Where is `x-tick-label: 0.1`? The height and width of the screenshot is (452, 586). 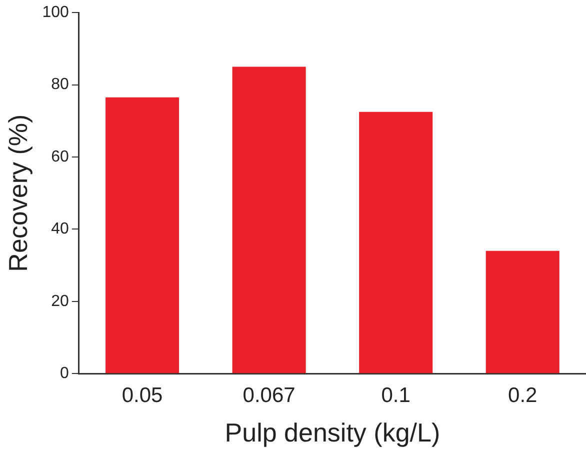 x-tick-label: 0.1 is located at coordinates (395, 395).